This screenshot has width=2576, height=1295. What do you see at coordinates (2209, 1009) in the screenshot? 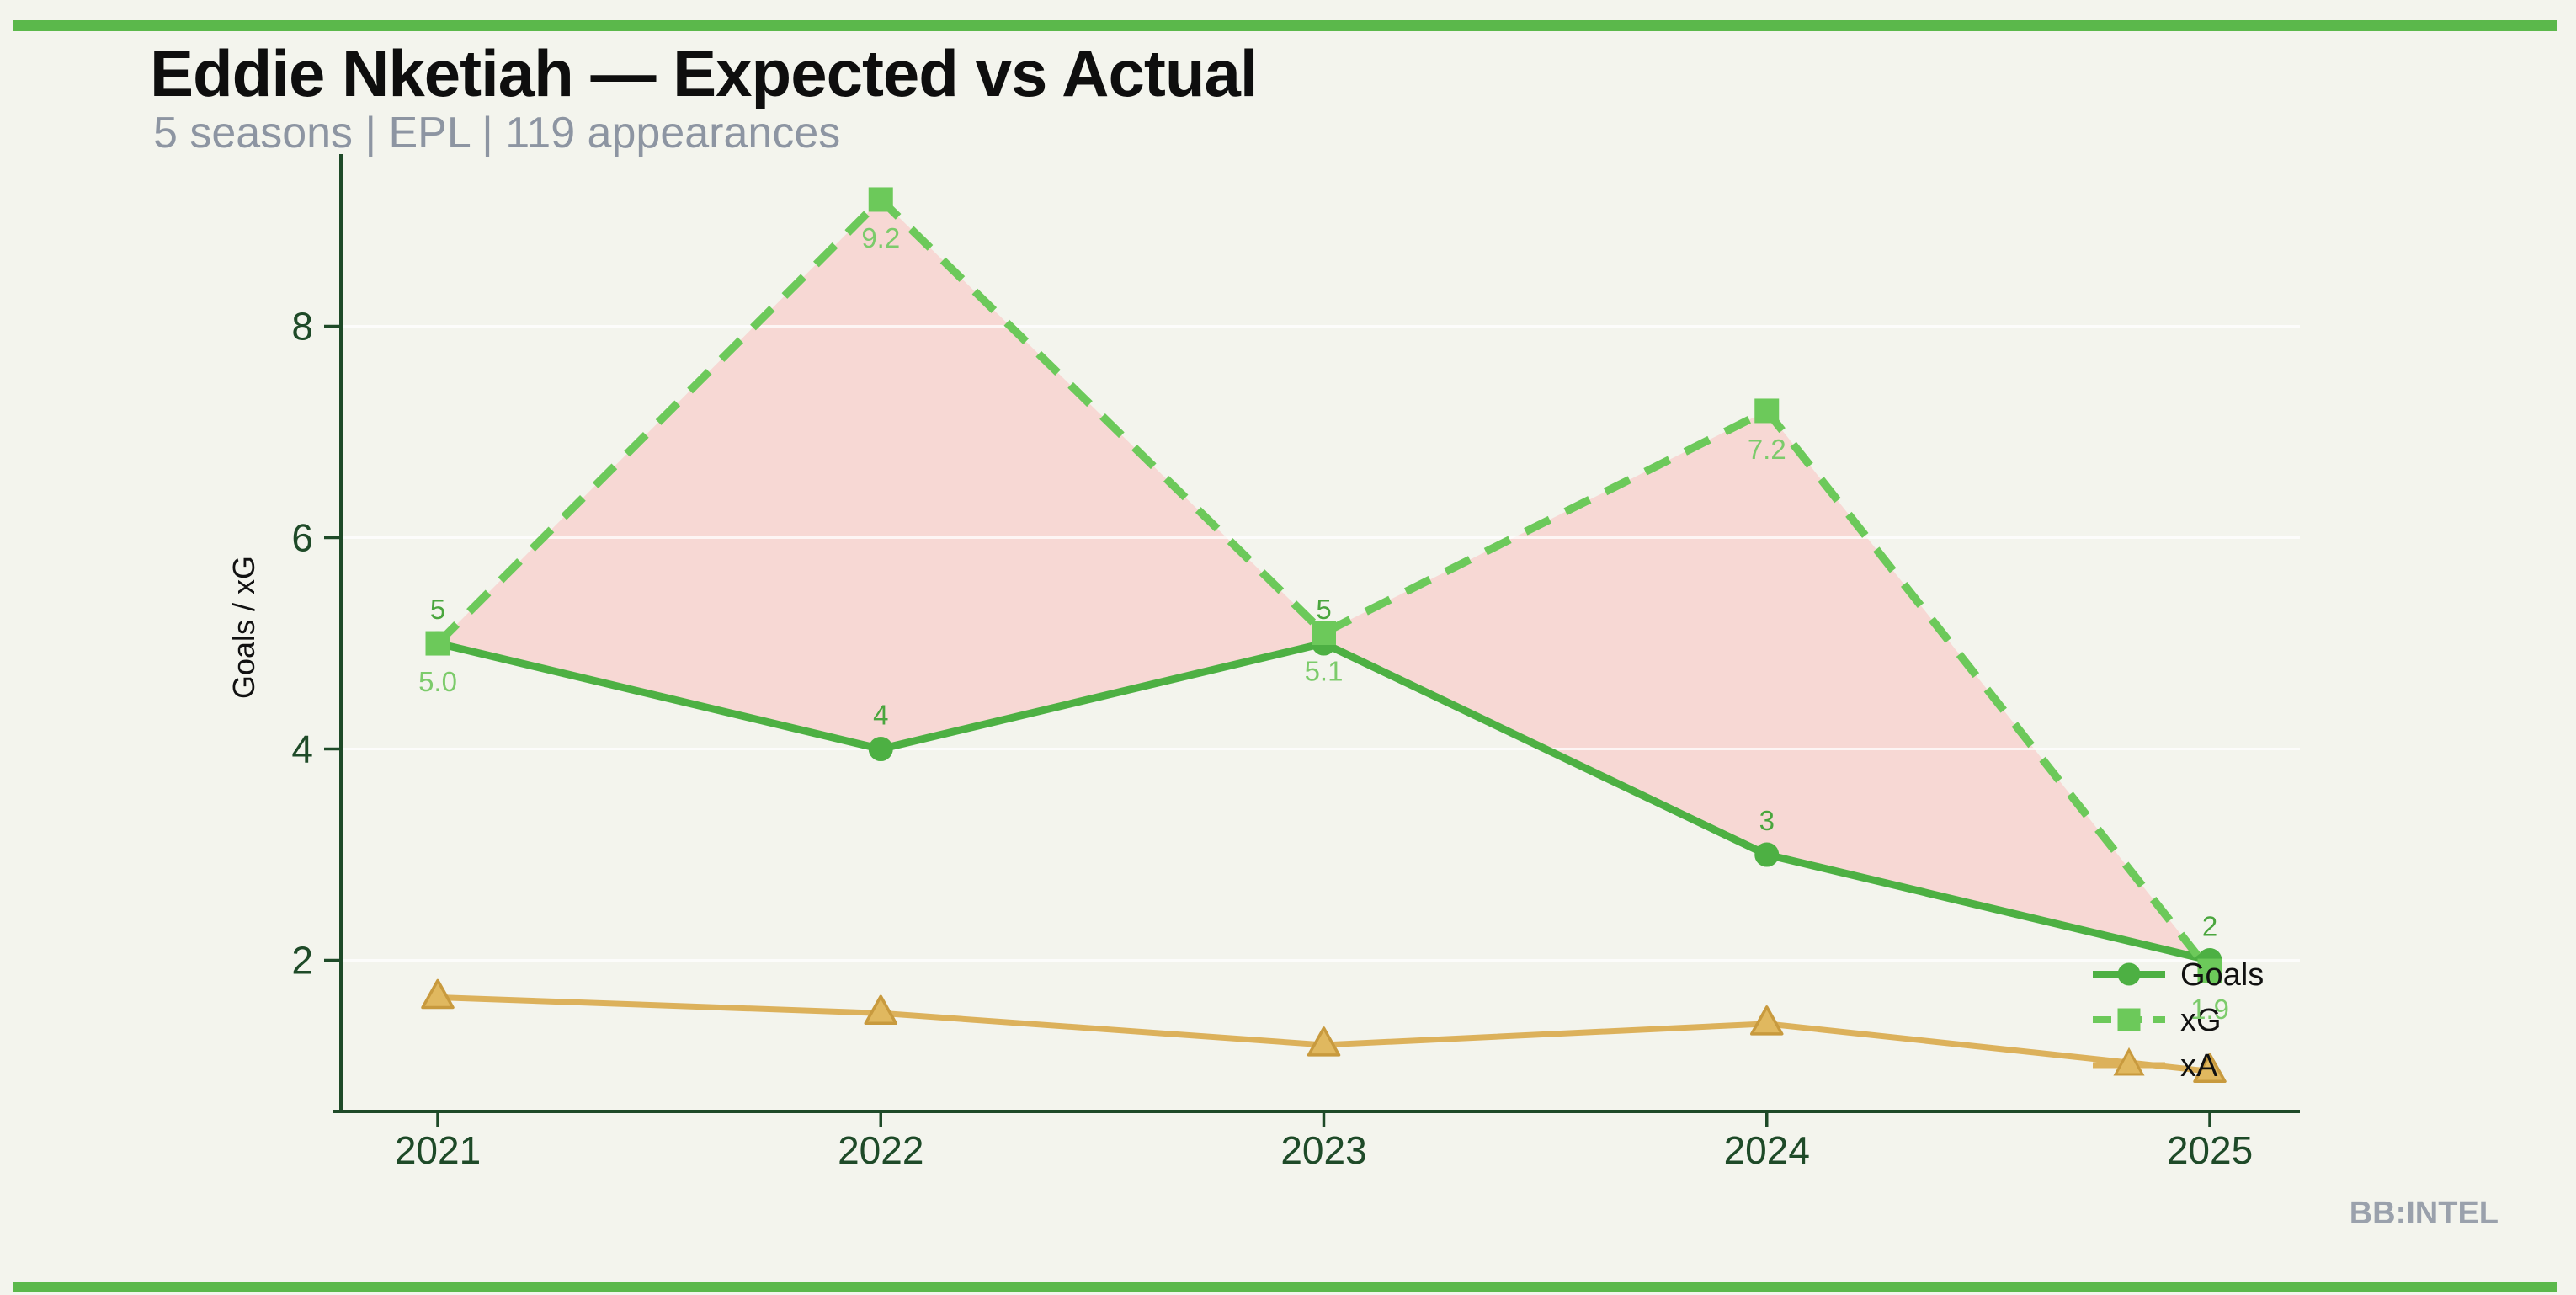
I see `xg-point-label: 1.9` at bounding box center [2209, 1009].